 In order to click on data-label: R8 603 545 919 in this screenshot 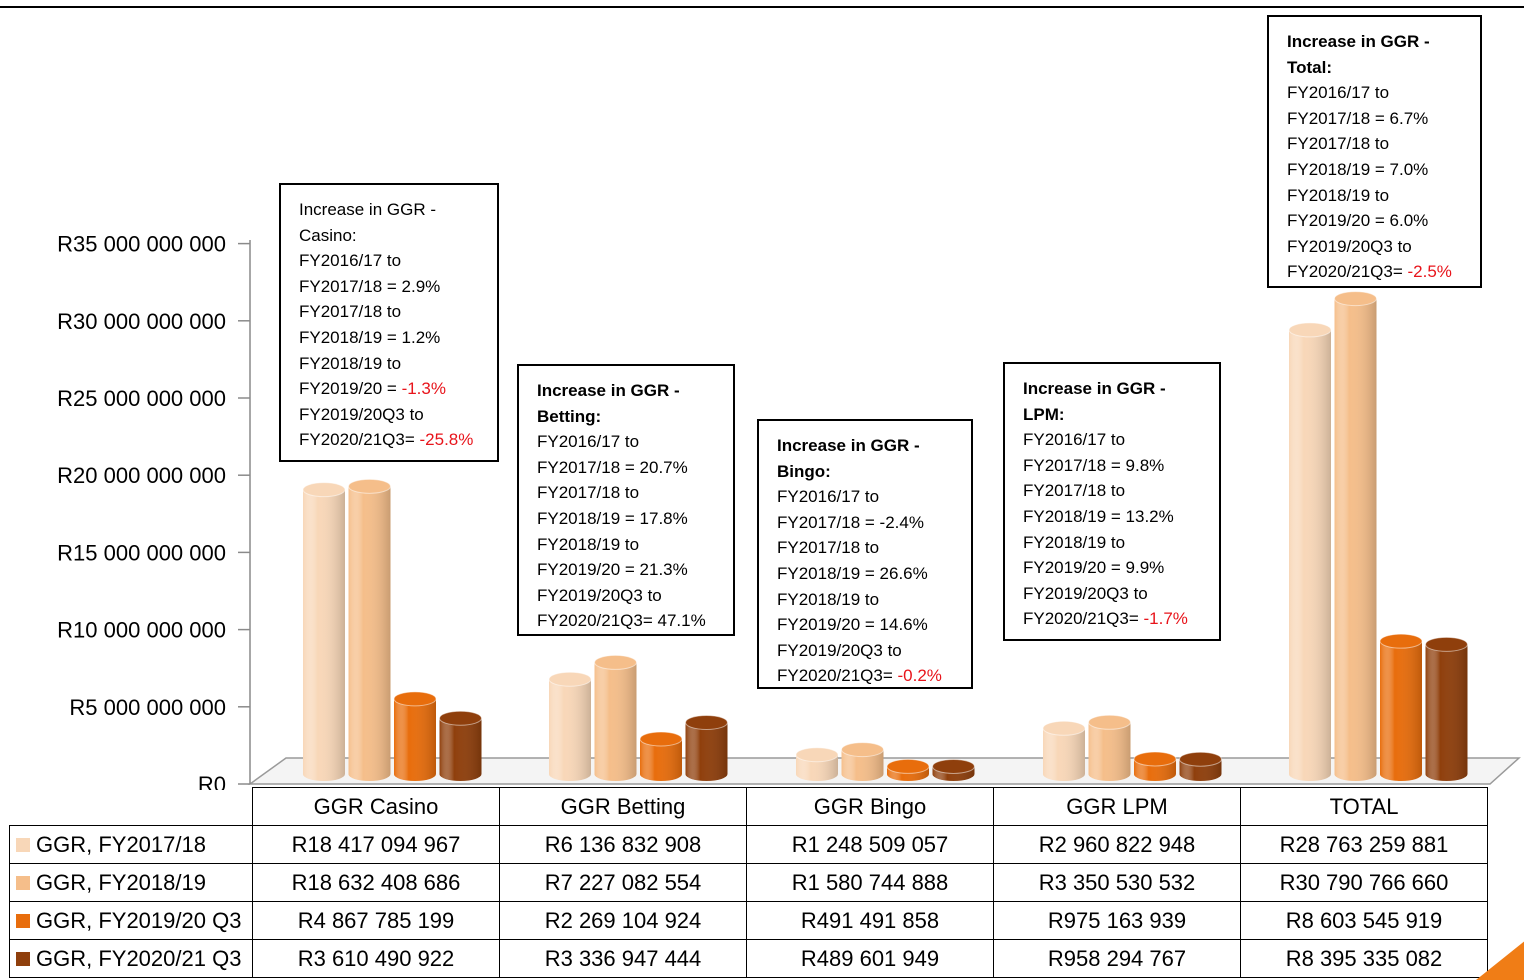, I will do `click(1364, 920)`.